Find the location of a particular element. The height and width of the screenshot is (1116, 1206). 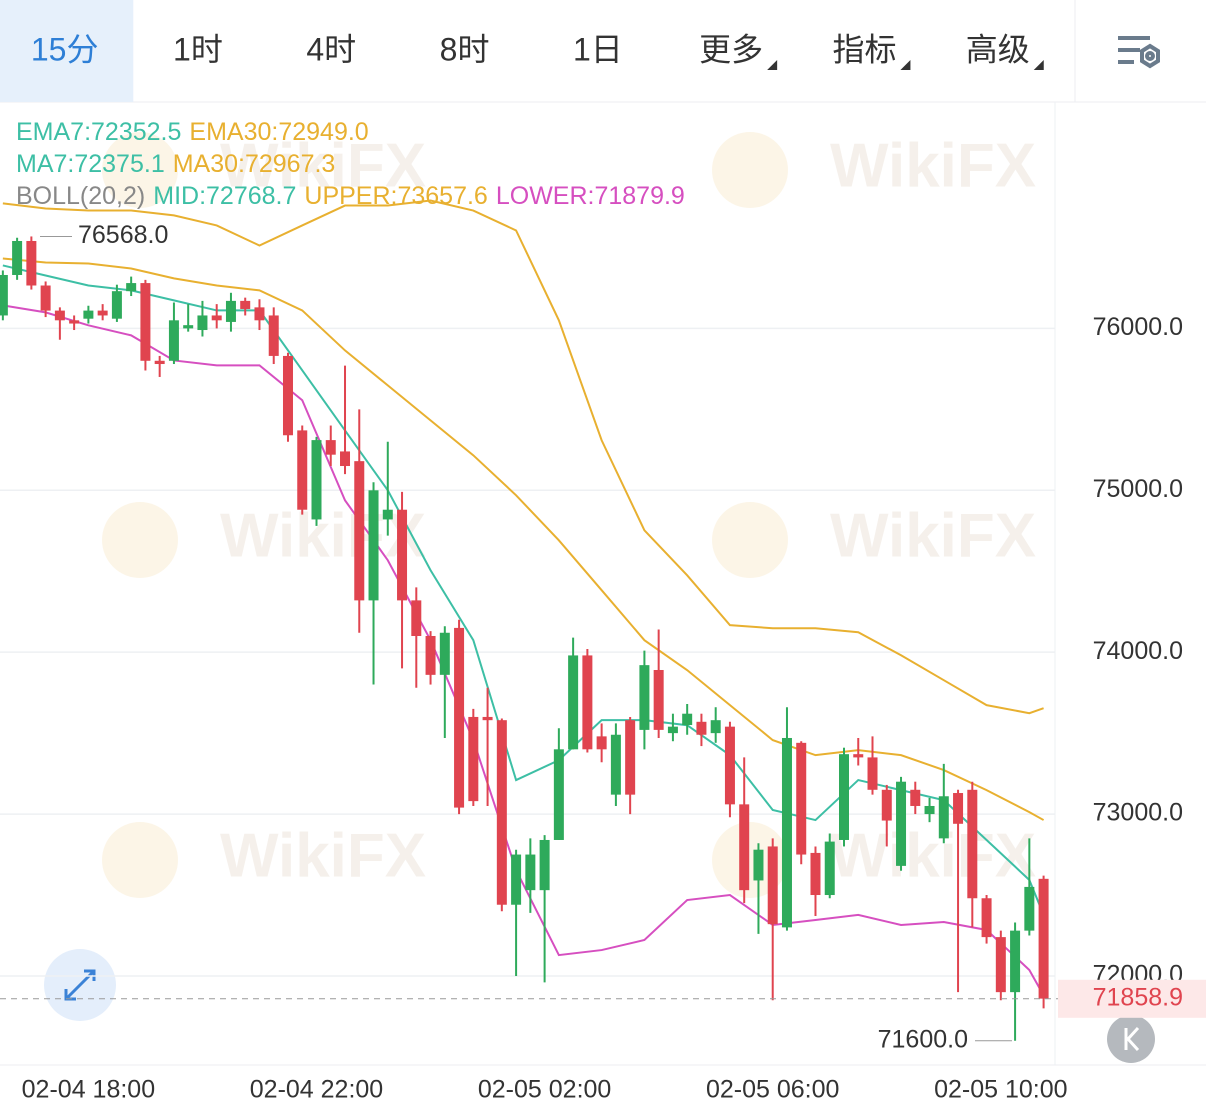

tab: 指标 is located at coordinates (864, 49).